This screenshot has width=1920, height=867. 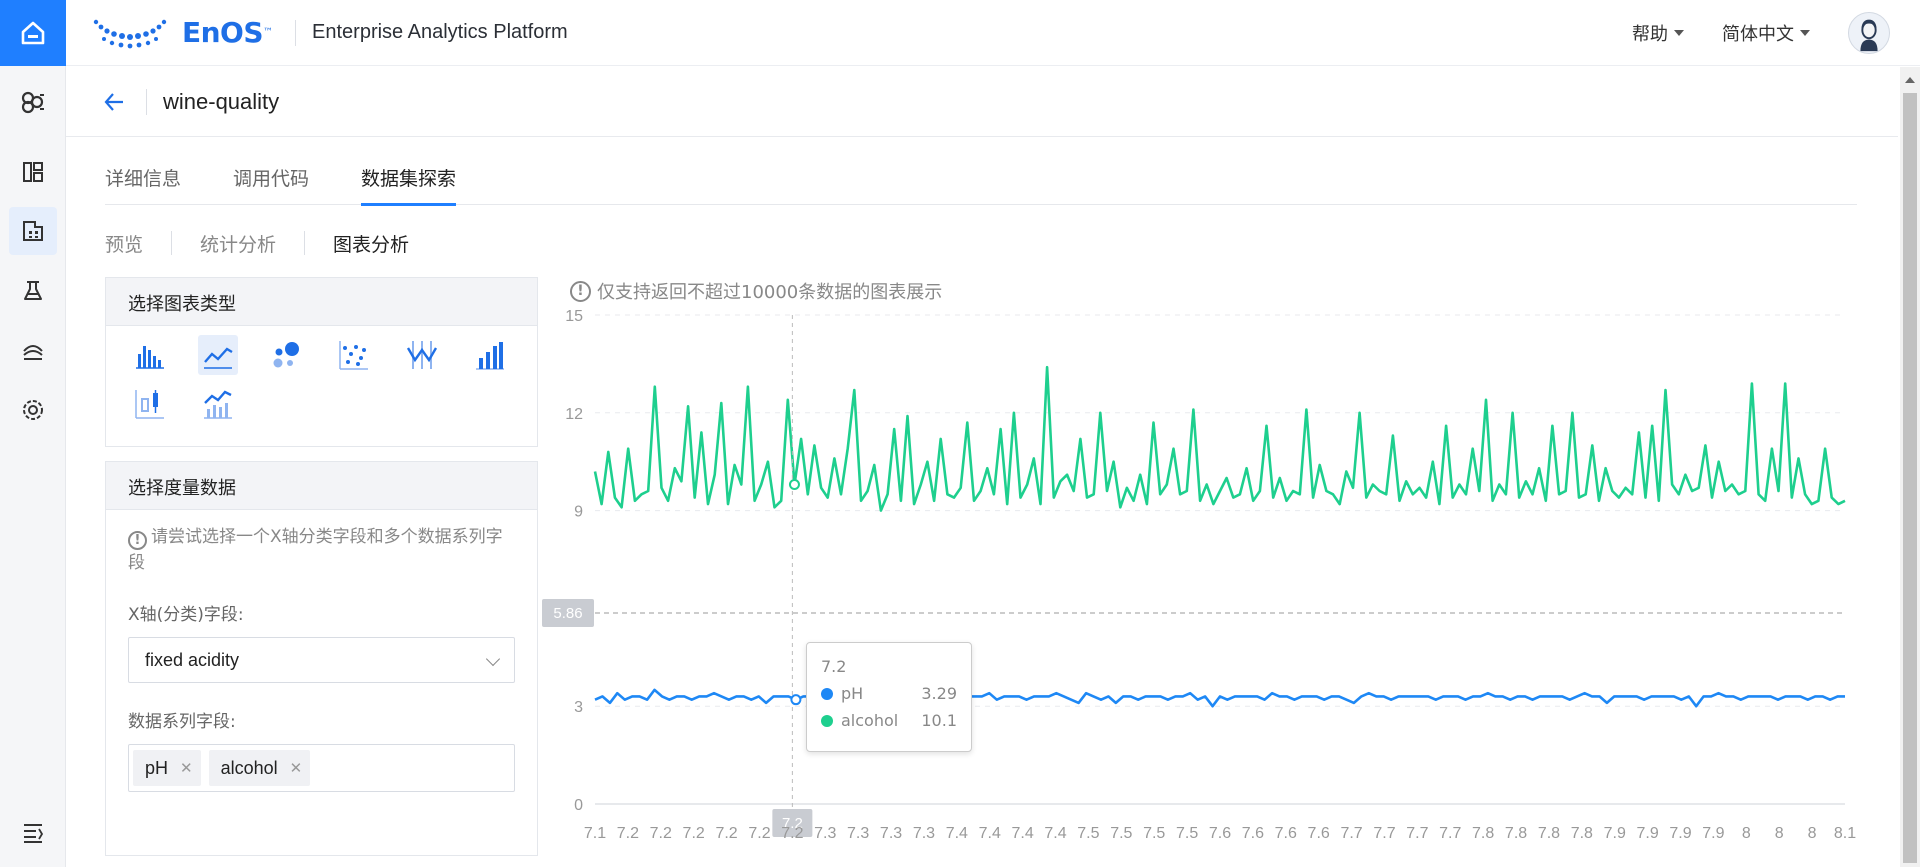 I want to click on bar-chart-icon, so click(x=150, y=357).